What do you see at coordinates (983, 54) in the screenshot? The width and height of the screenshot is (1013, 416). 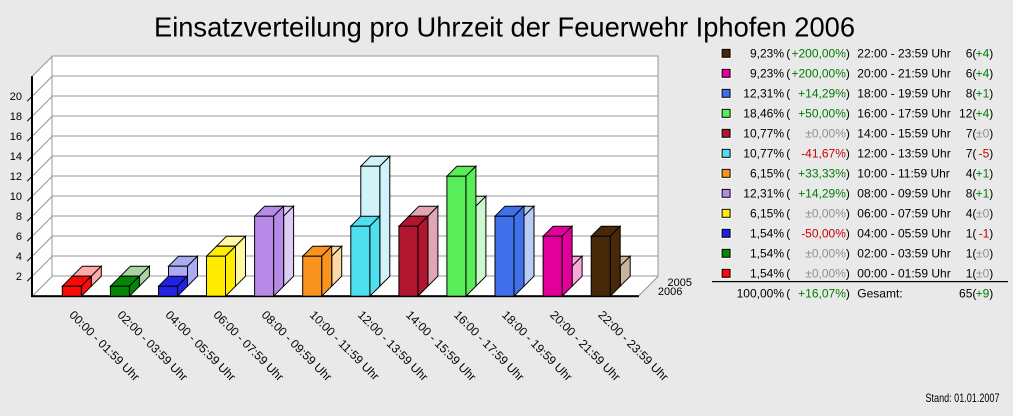 I see `svg-text: +4` at bounding box center [983, 54].